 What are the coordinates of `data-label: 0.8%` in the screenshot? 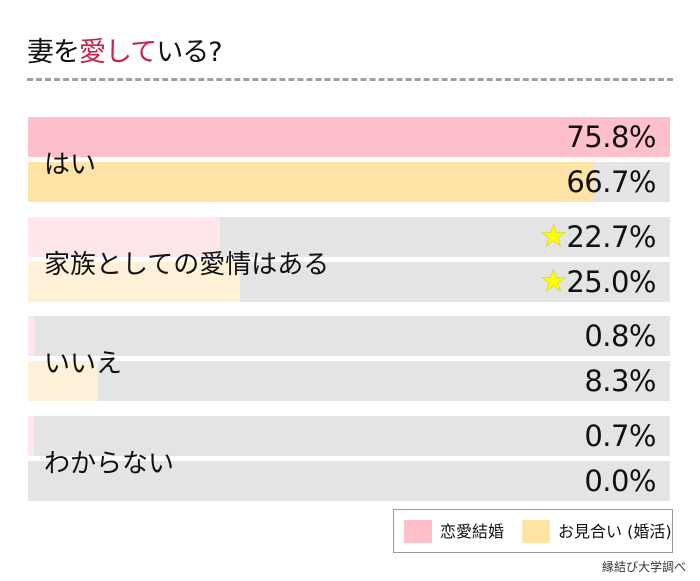 It's located at (620, 336).